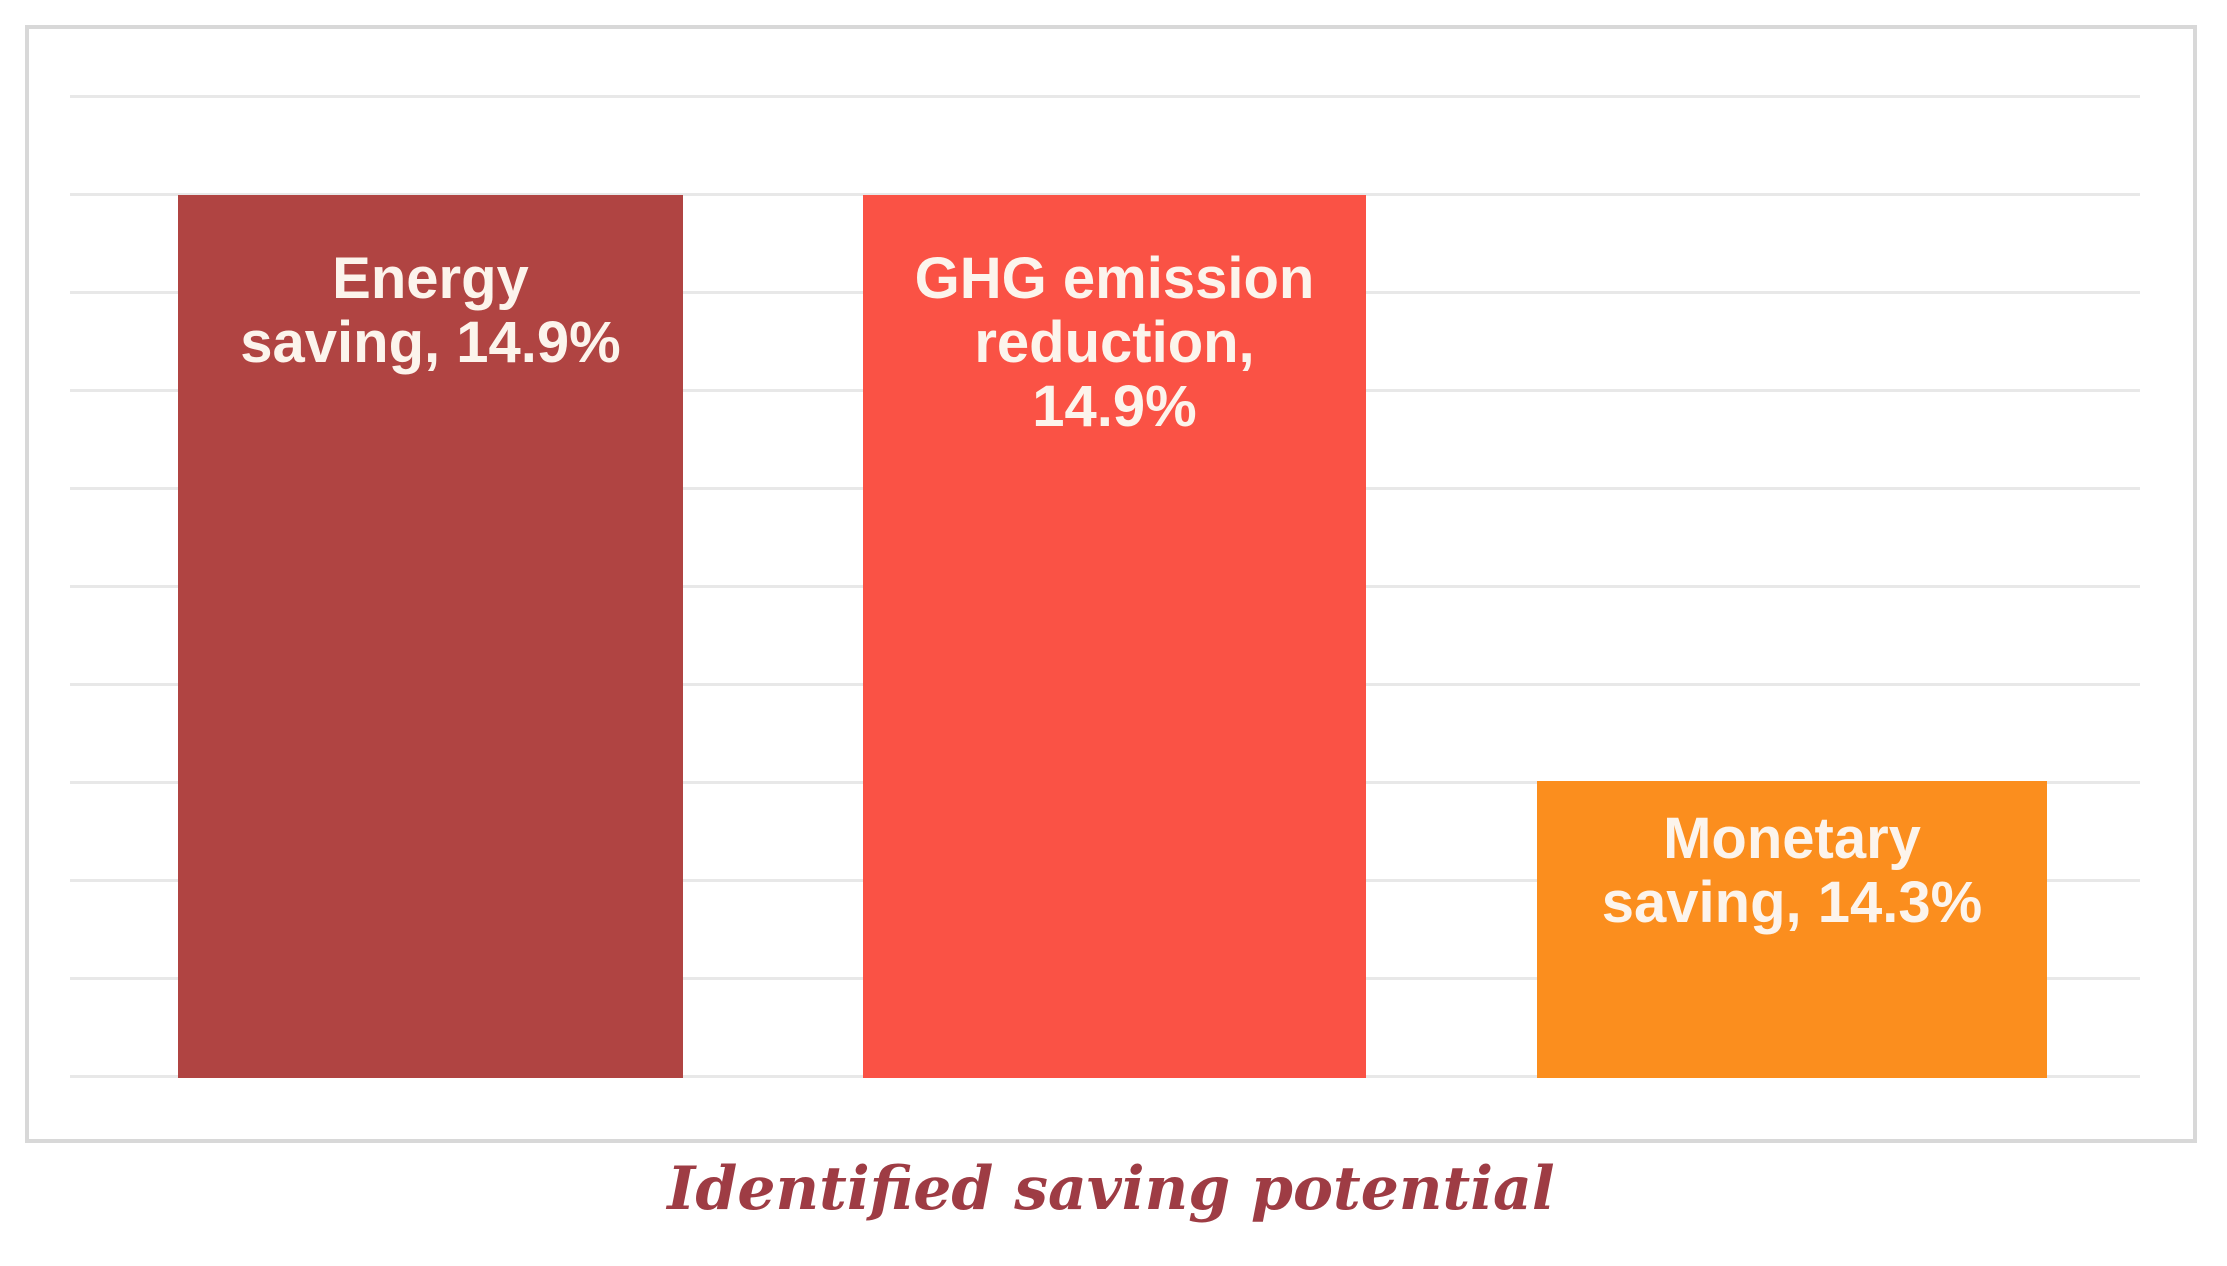 The height and width of the screenshot is (1266, 2227). Describe the element at coordinates (1114, 406) in the screenshot. I see `bar-label-line: 14.9%` at that location.